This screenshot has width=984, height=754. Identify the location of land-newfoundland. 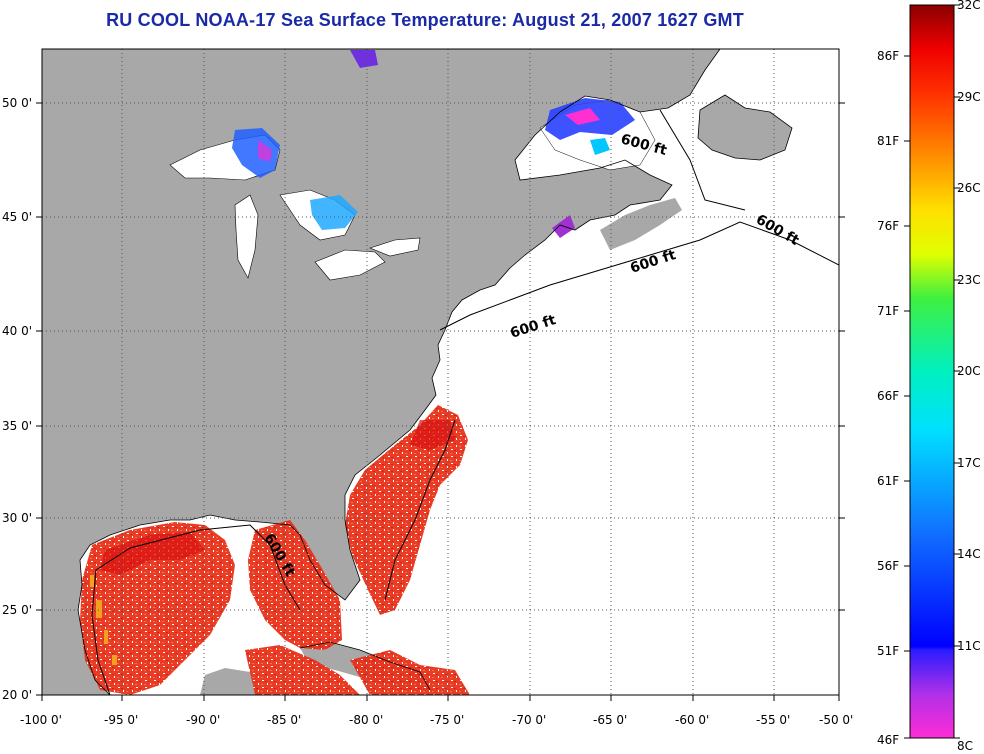
(745, 127).